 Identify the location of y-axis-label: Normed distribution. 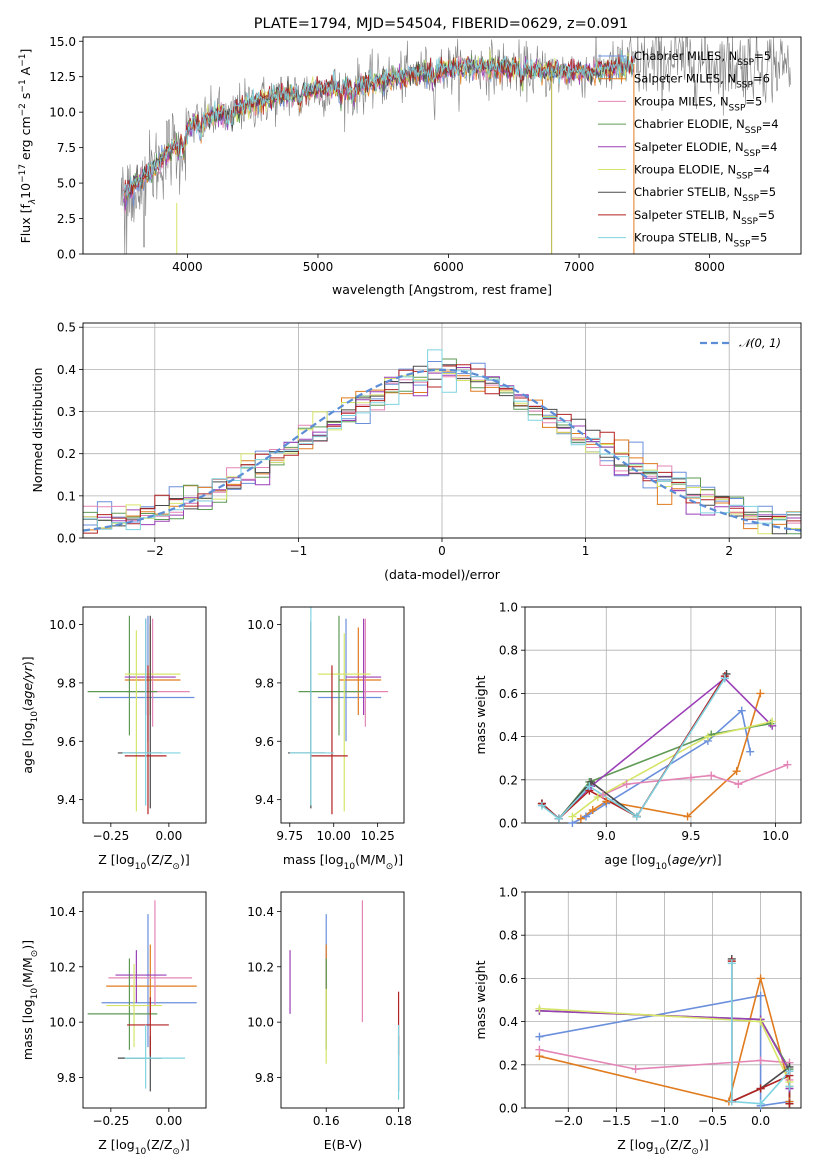
(37, 430).